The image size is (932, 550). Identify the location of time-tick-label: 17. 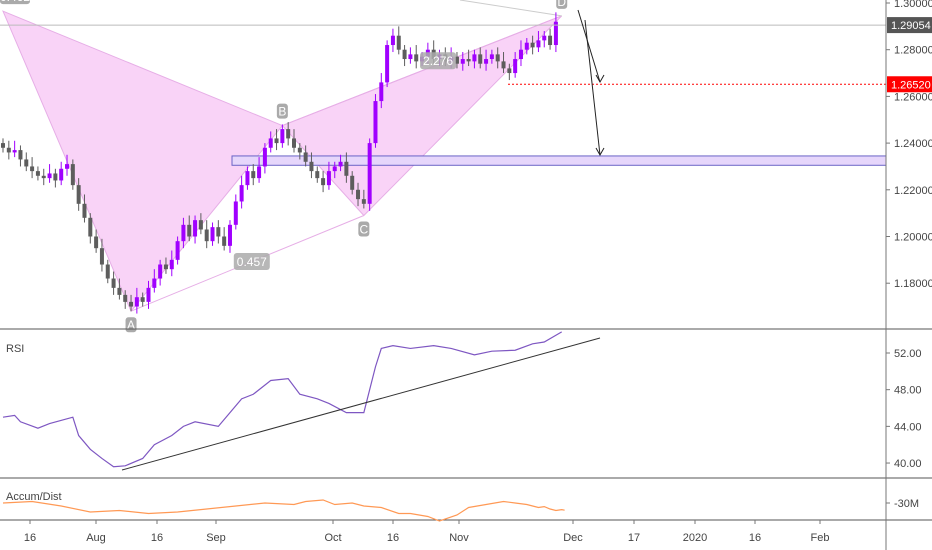
(634, 538).